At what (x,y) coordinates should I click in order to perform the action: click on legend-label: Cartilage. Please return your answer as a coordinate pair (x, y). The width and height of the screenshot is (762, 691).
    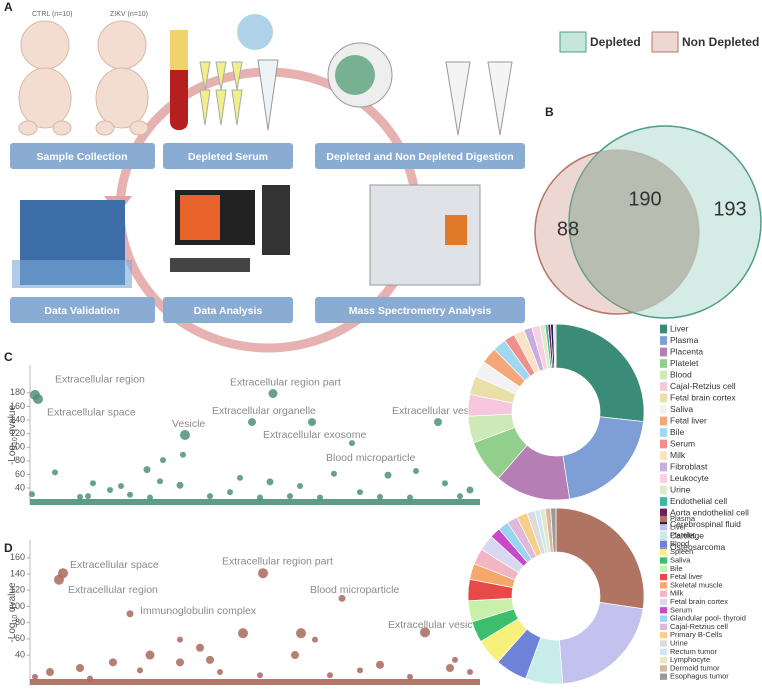
    Looking at the image, I should click on (687, 535).